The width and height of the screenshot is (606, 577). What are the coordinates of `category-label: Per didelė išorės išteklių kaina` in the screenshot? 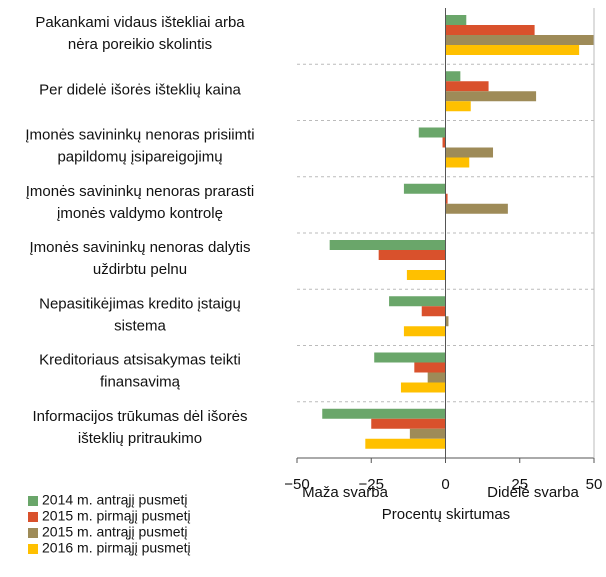 It's located at (140, 89).